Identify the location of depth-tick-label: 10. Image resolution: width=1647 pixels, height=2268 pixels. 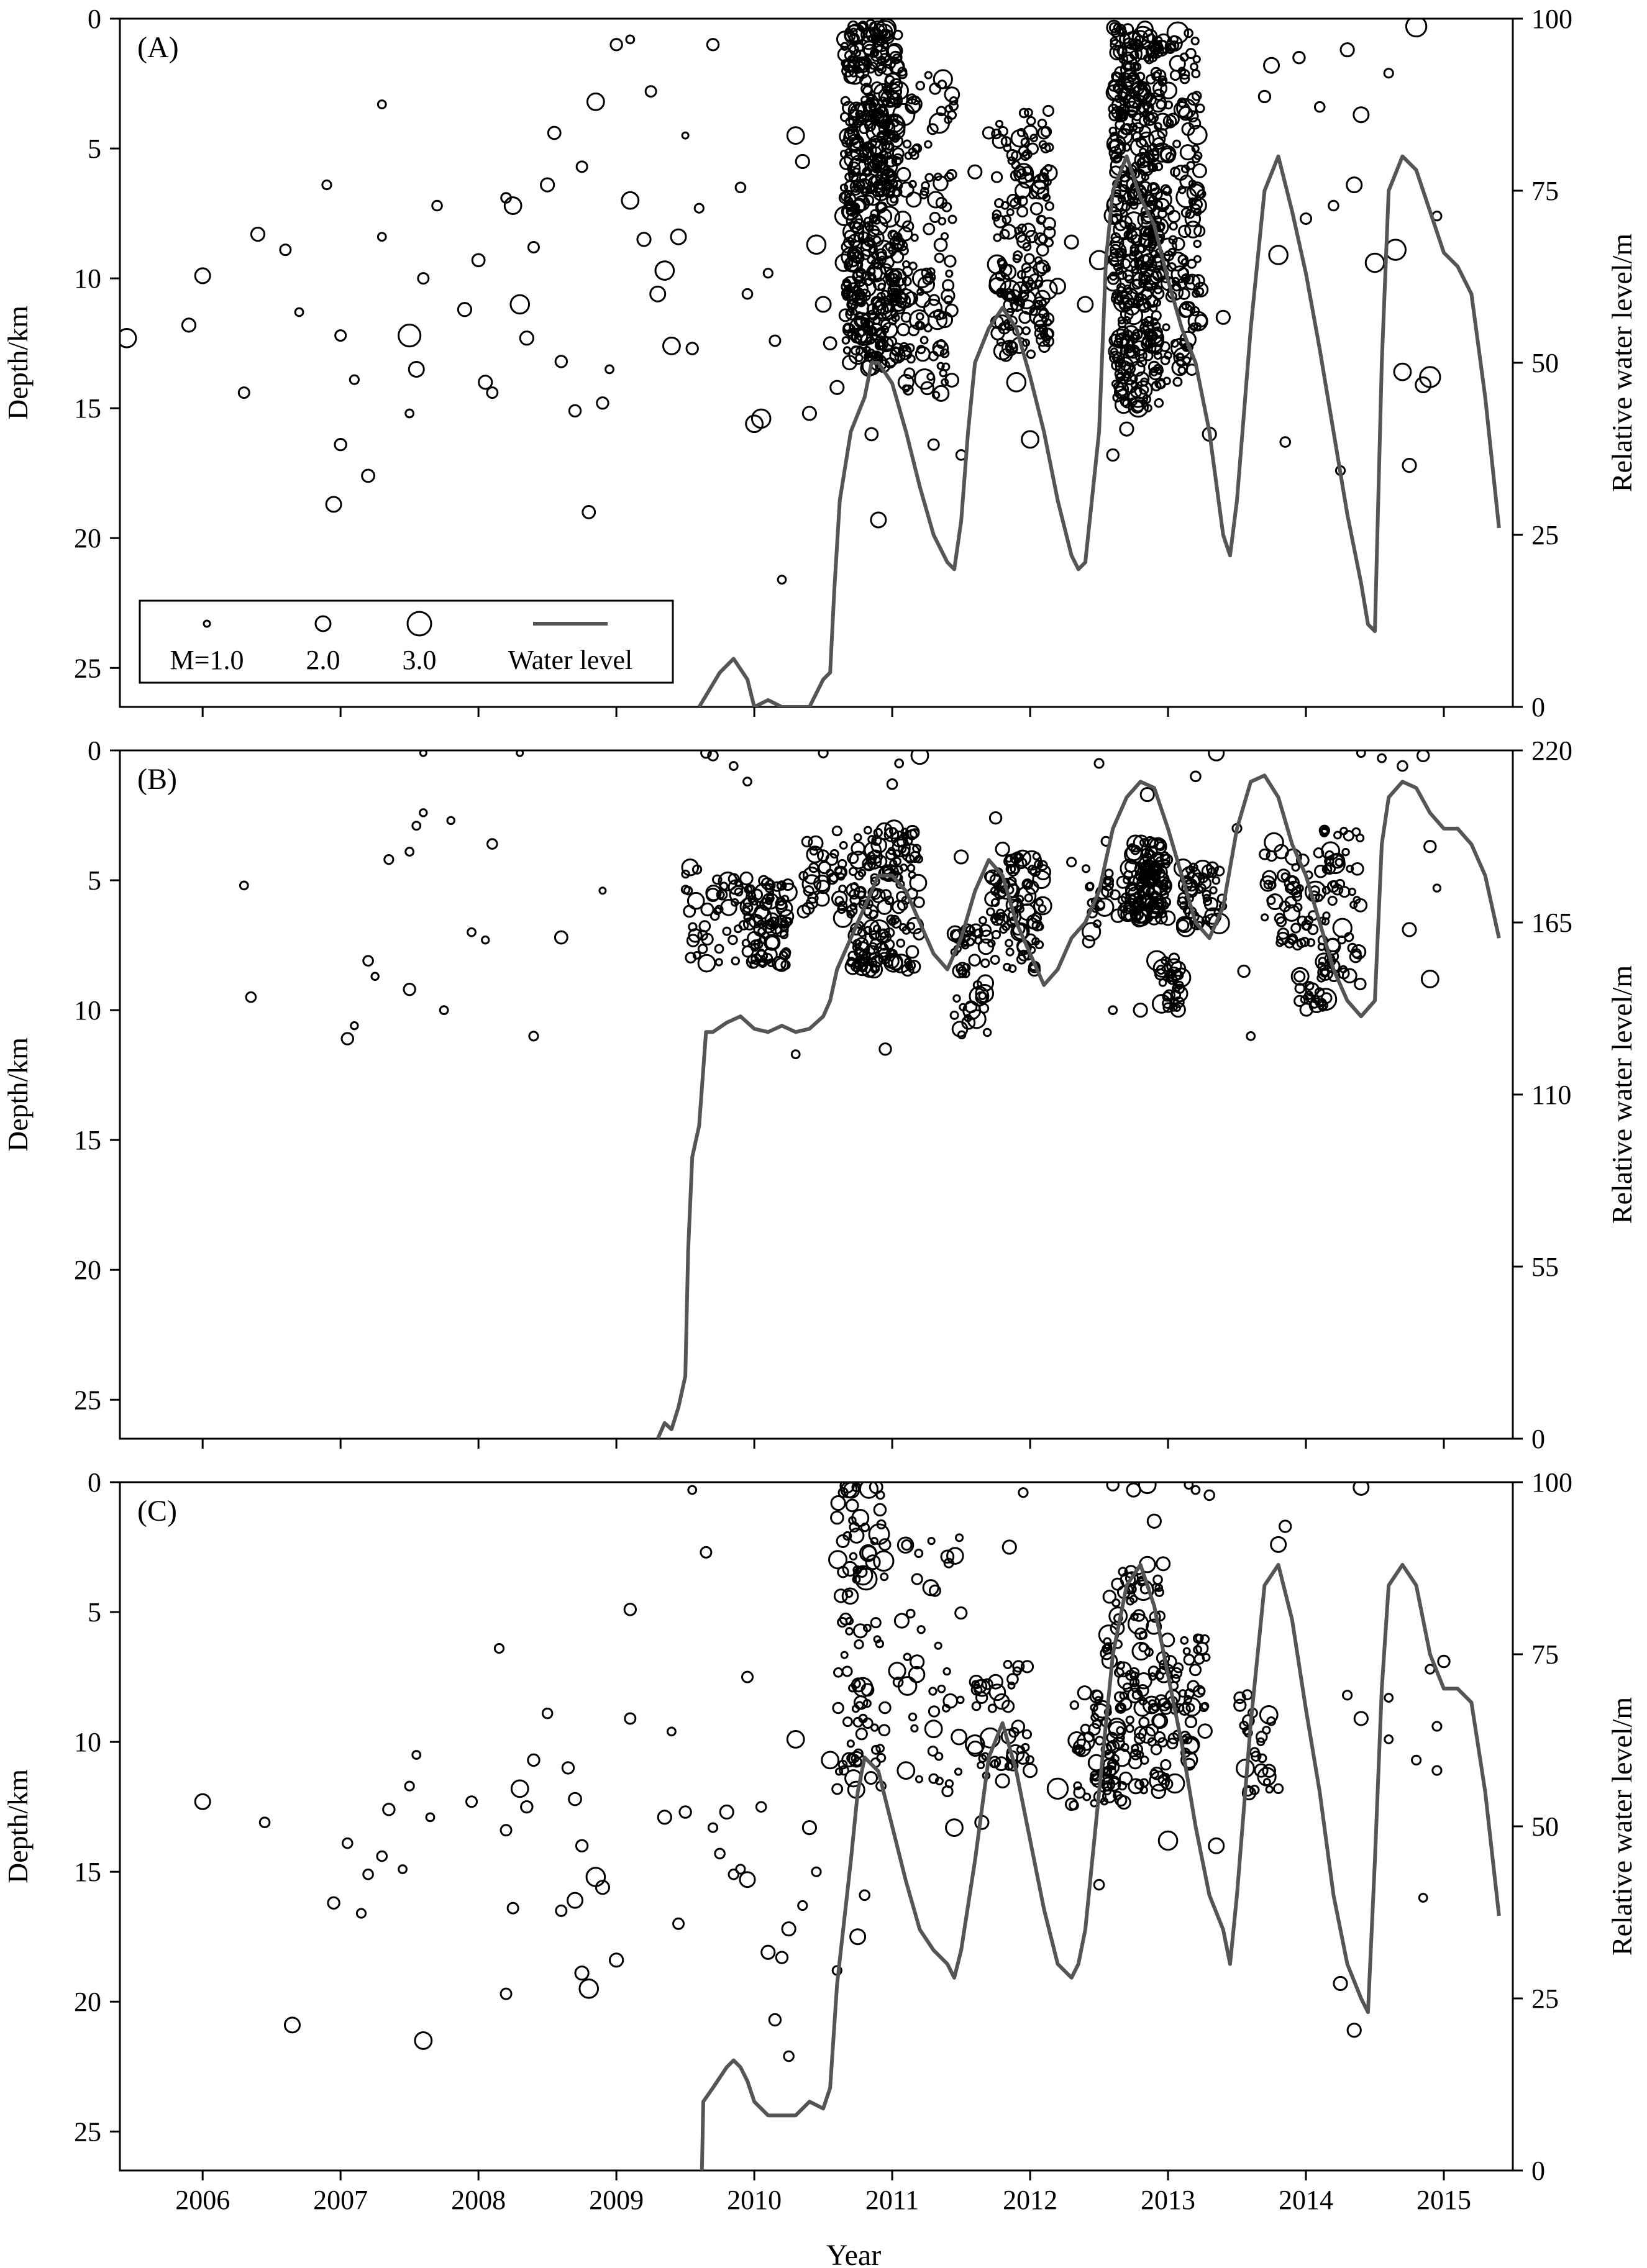
(87, 1742).